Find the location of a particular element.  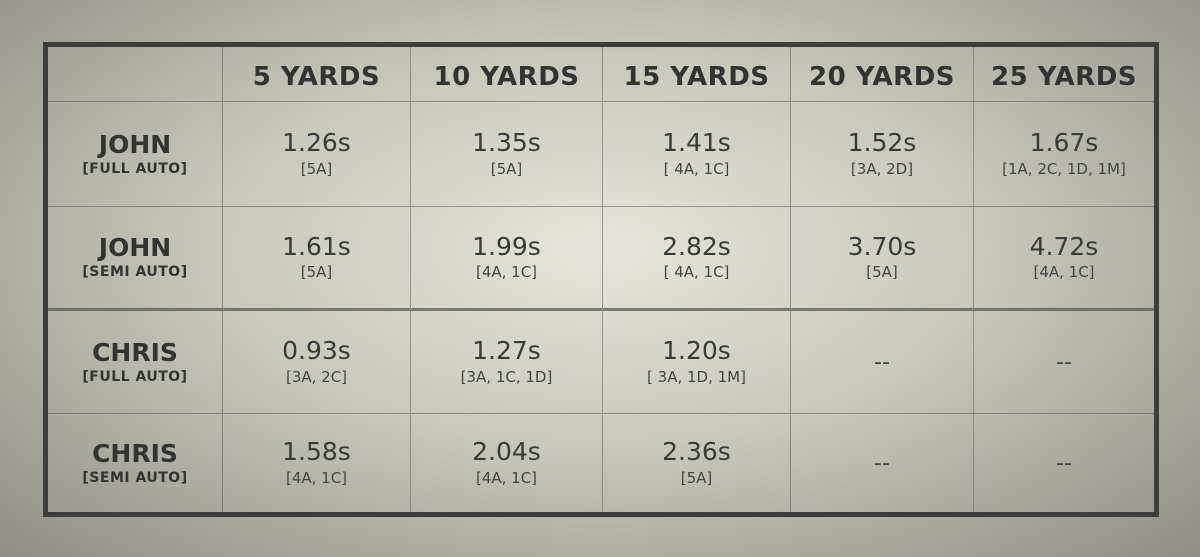

table-cell: 1.67s [1A, 2C, 1D, 1M] is located at coordinates (1064, 154).